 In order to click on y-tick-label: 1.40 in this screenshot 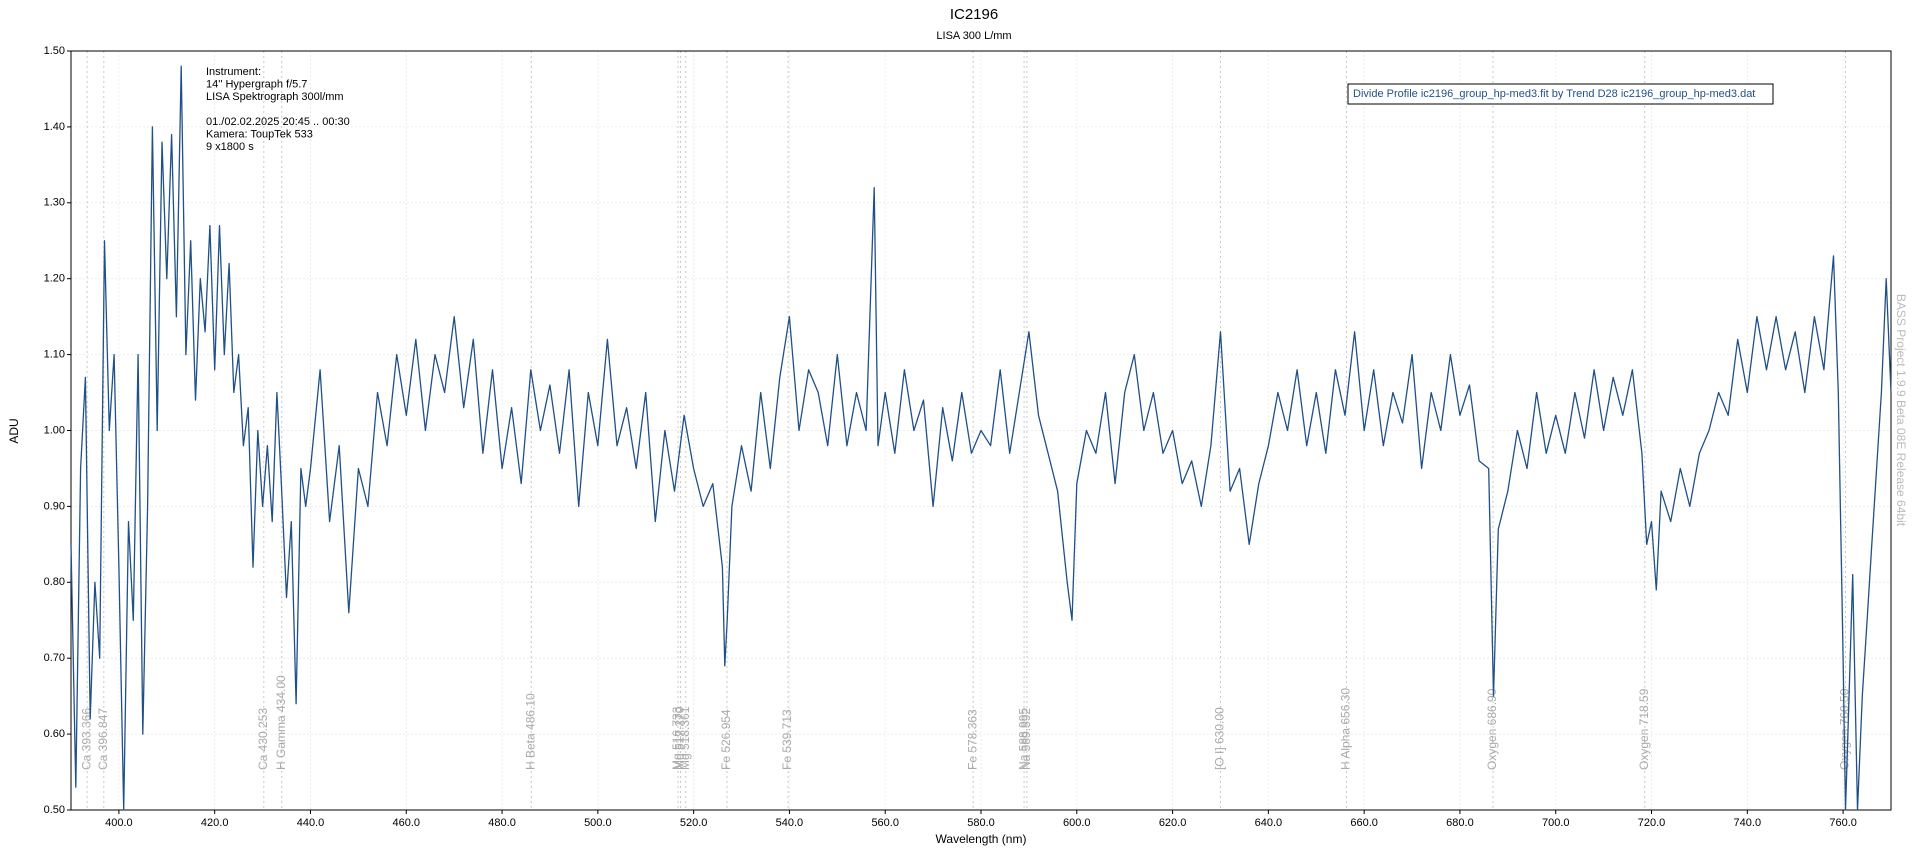, I will do `click(54, 127)`.